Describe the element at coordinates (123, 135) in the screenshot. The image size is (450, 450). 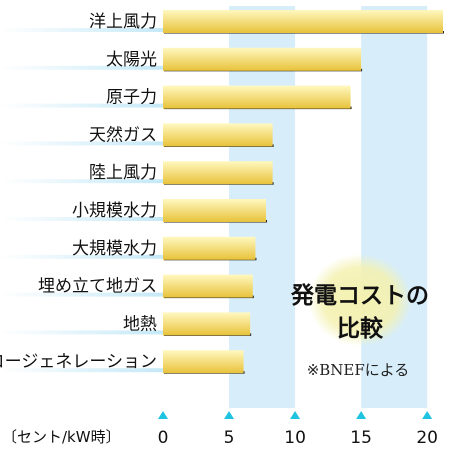
I see `category-label-3: 天然ガス` at that location.